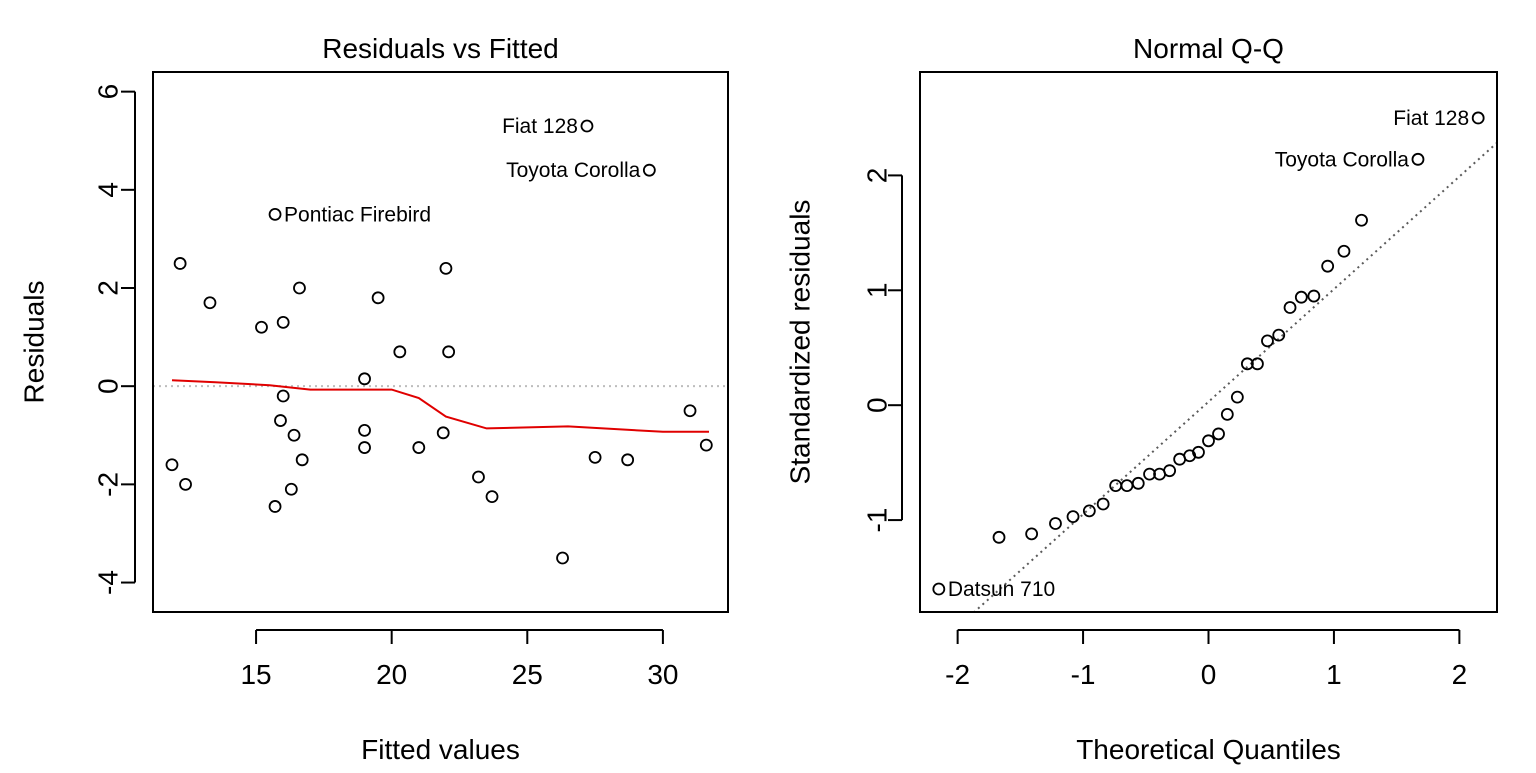 Image resolution: width=1536 pixels, height=773 pixels. What do you see at coordinates (108, 582) in the screenshot?
I see `y-tick-label: -4` at bounding box center [108, 582].